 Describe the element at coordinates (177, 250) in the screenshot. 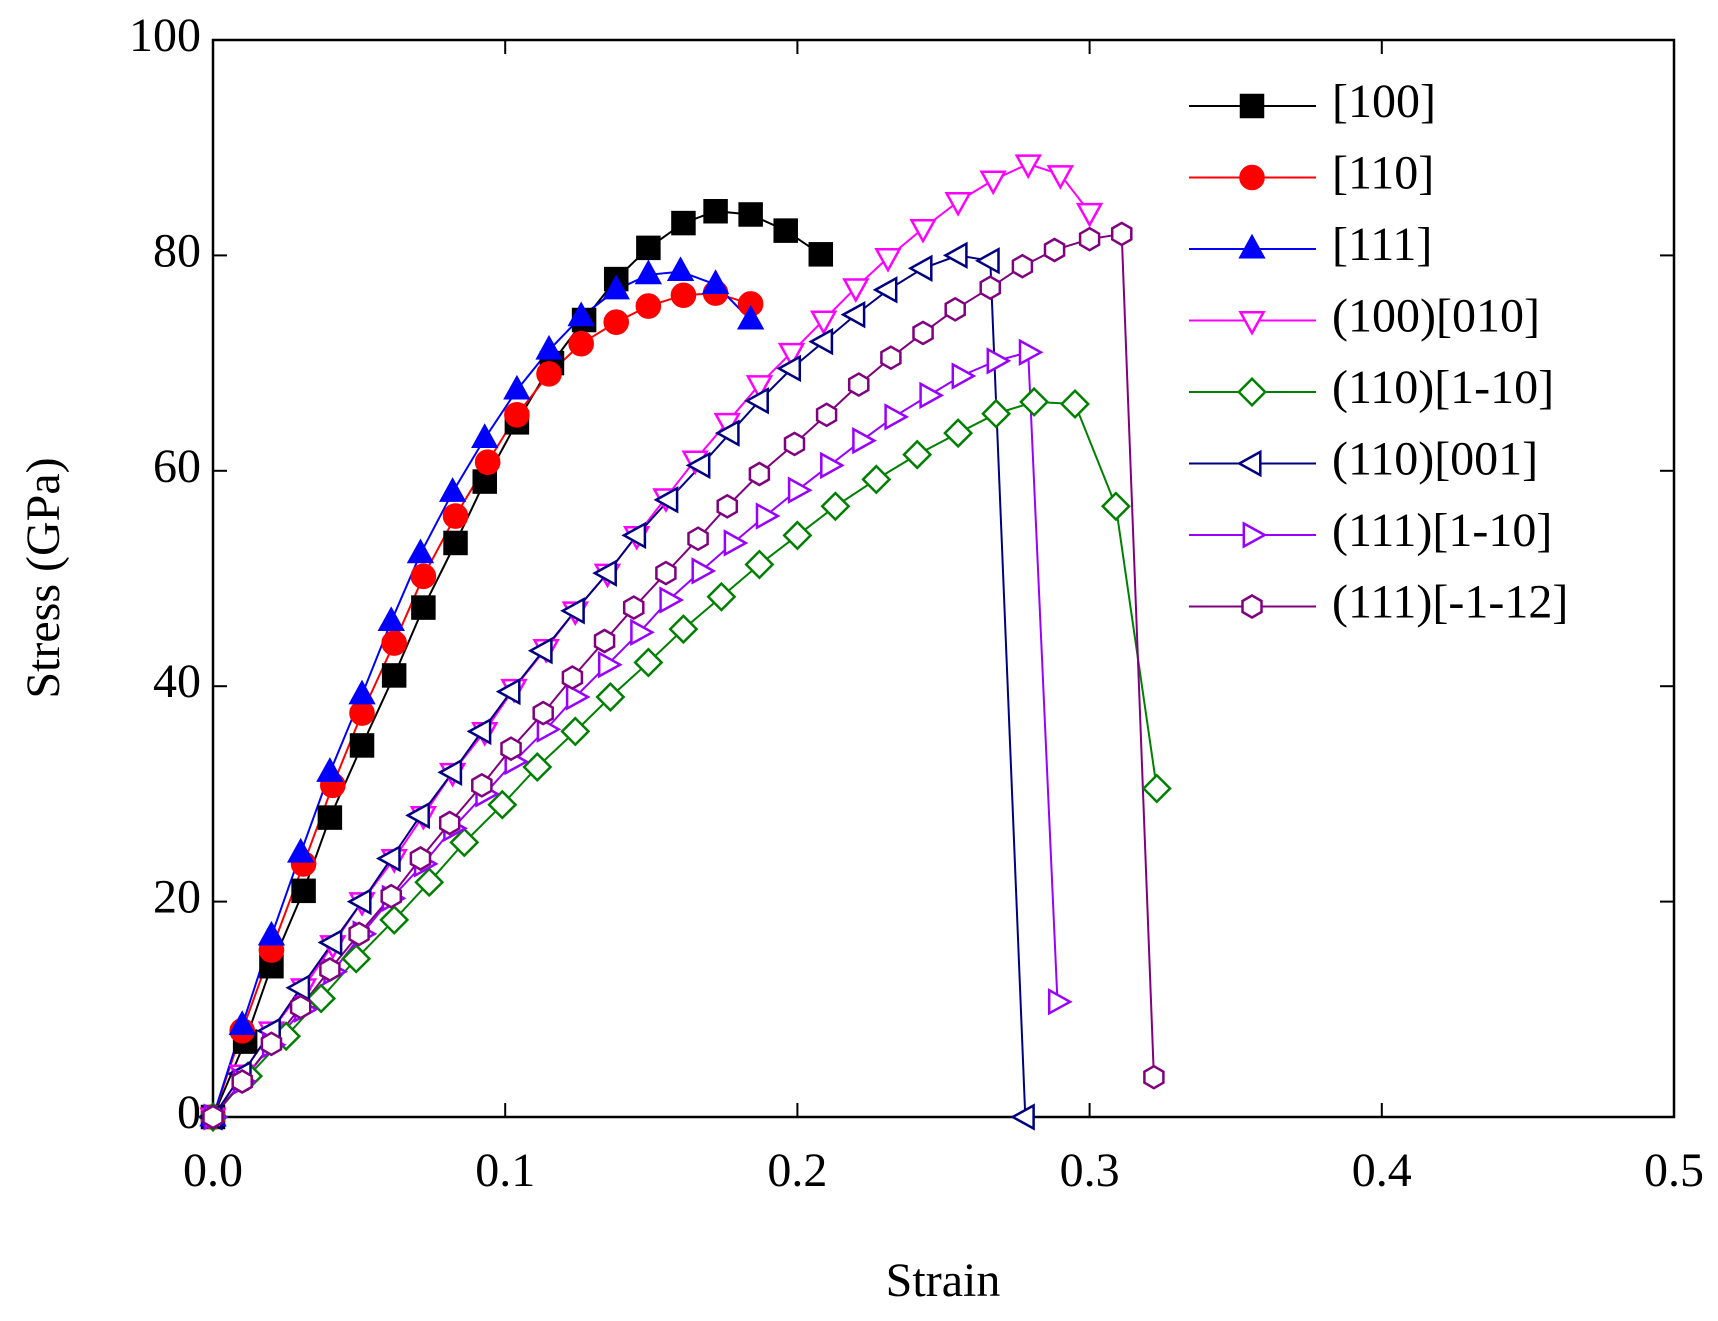

I see `y-tick-label: 80` at that location.